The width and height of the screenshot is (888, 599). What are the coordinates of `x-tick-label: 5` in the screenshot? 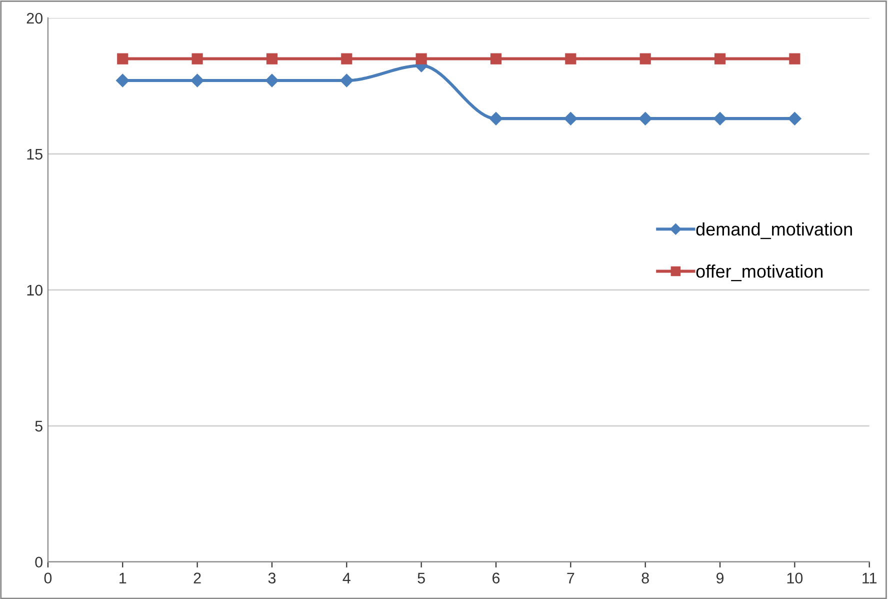 It's located at (421, 578).